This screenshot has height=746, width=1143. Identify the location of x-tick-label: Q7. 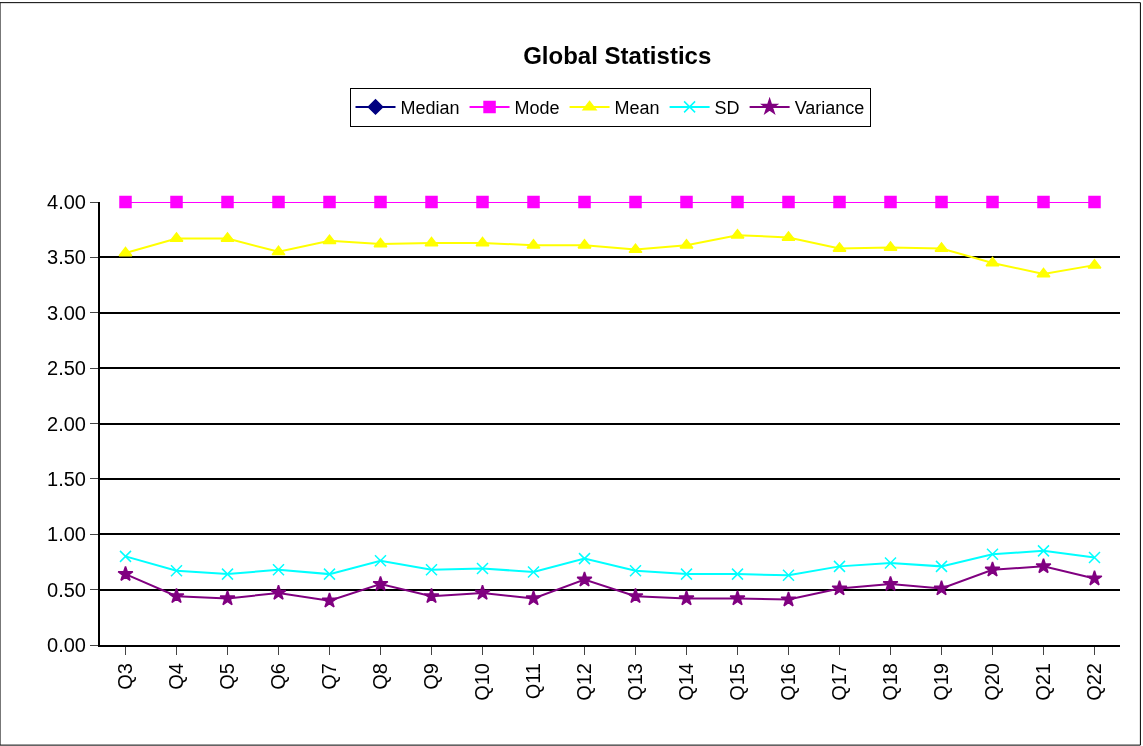
(329, 676).